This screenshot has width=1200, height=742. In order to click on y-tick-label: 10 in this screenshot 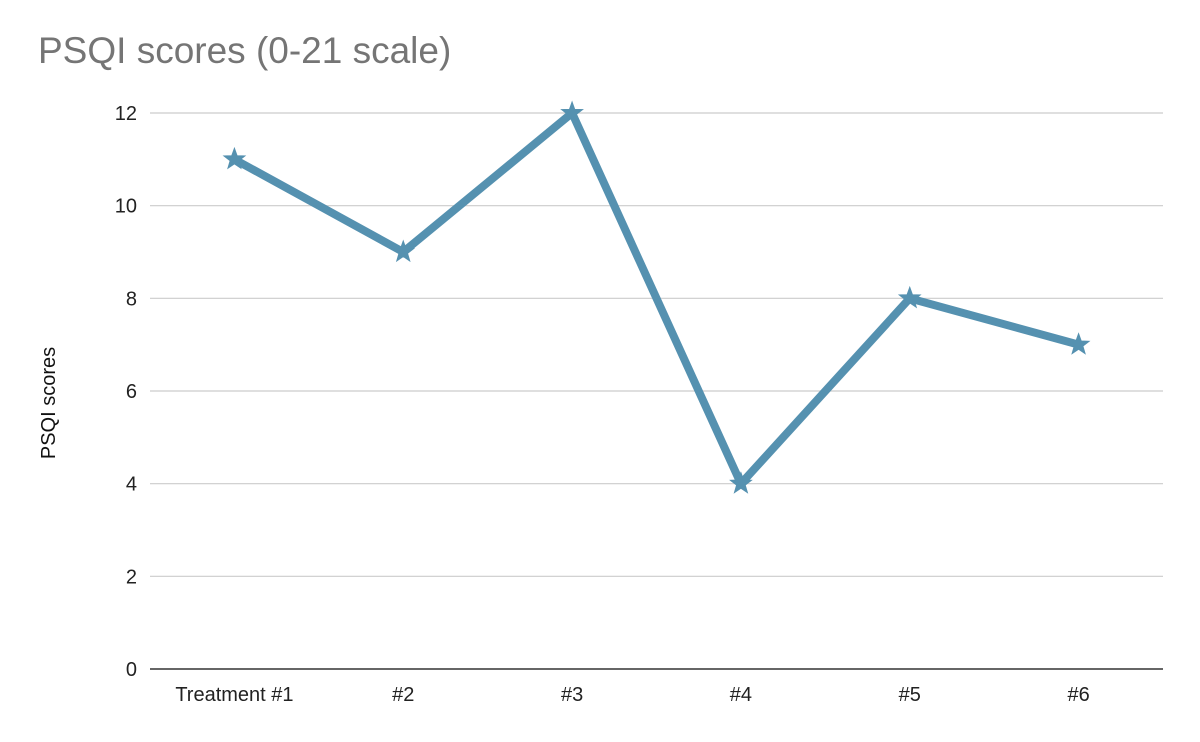, I will do `click(126, 207)`.